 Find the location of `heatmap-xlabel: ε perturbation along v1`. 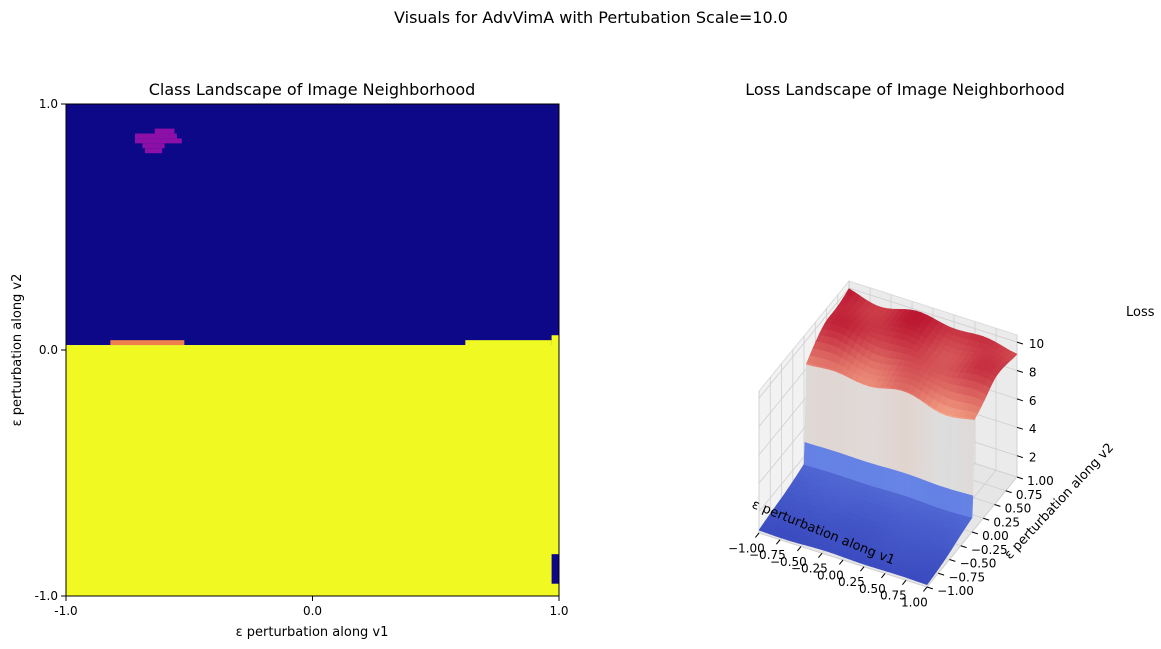

heatmap-xlabel: ε perturbation along v1 is located at coordinates (312, 632).